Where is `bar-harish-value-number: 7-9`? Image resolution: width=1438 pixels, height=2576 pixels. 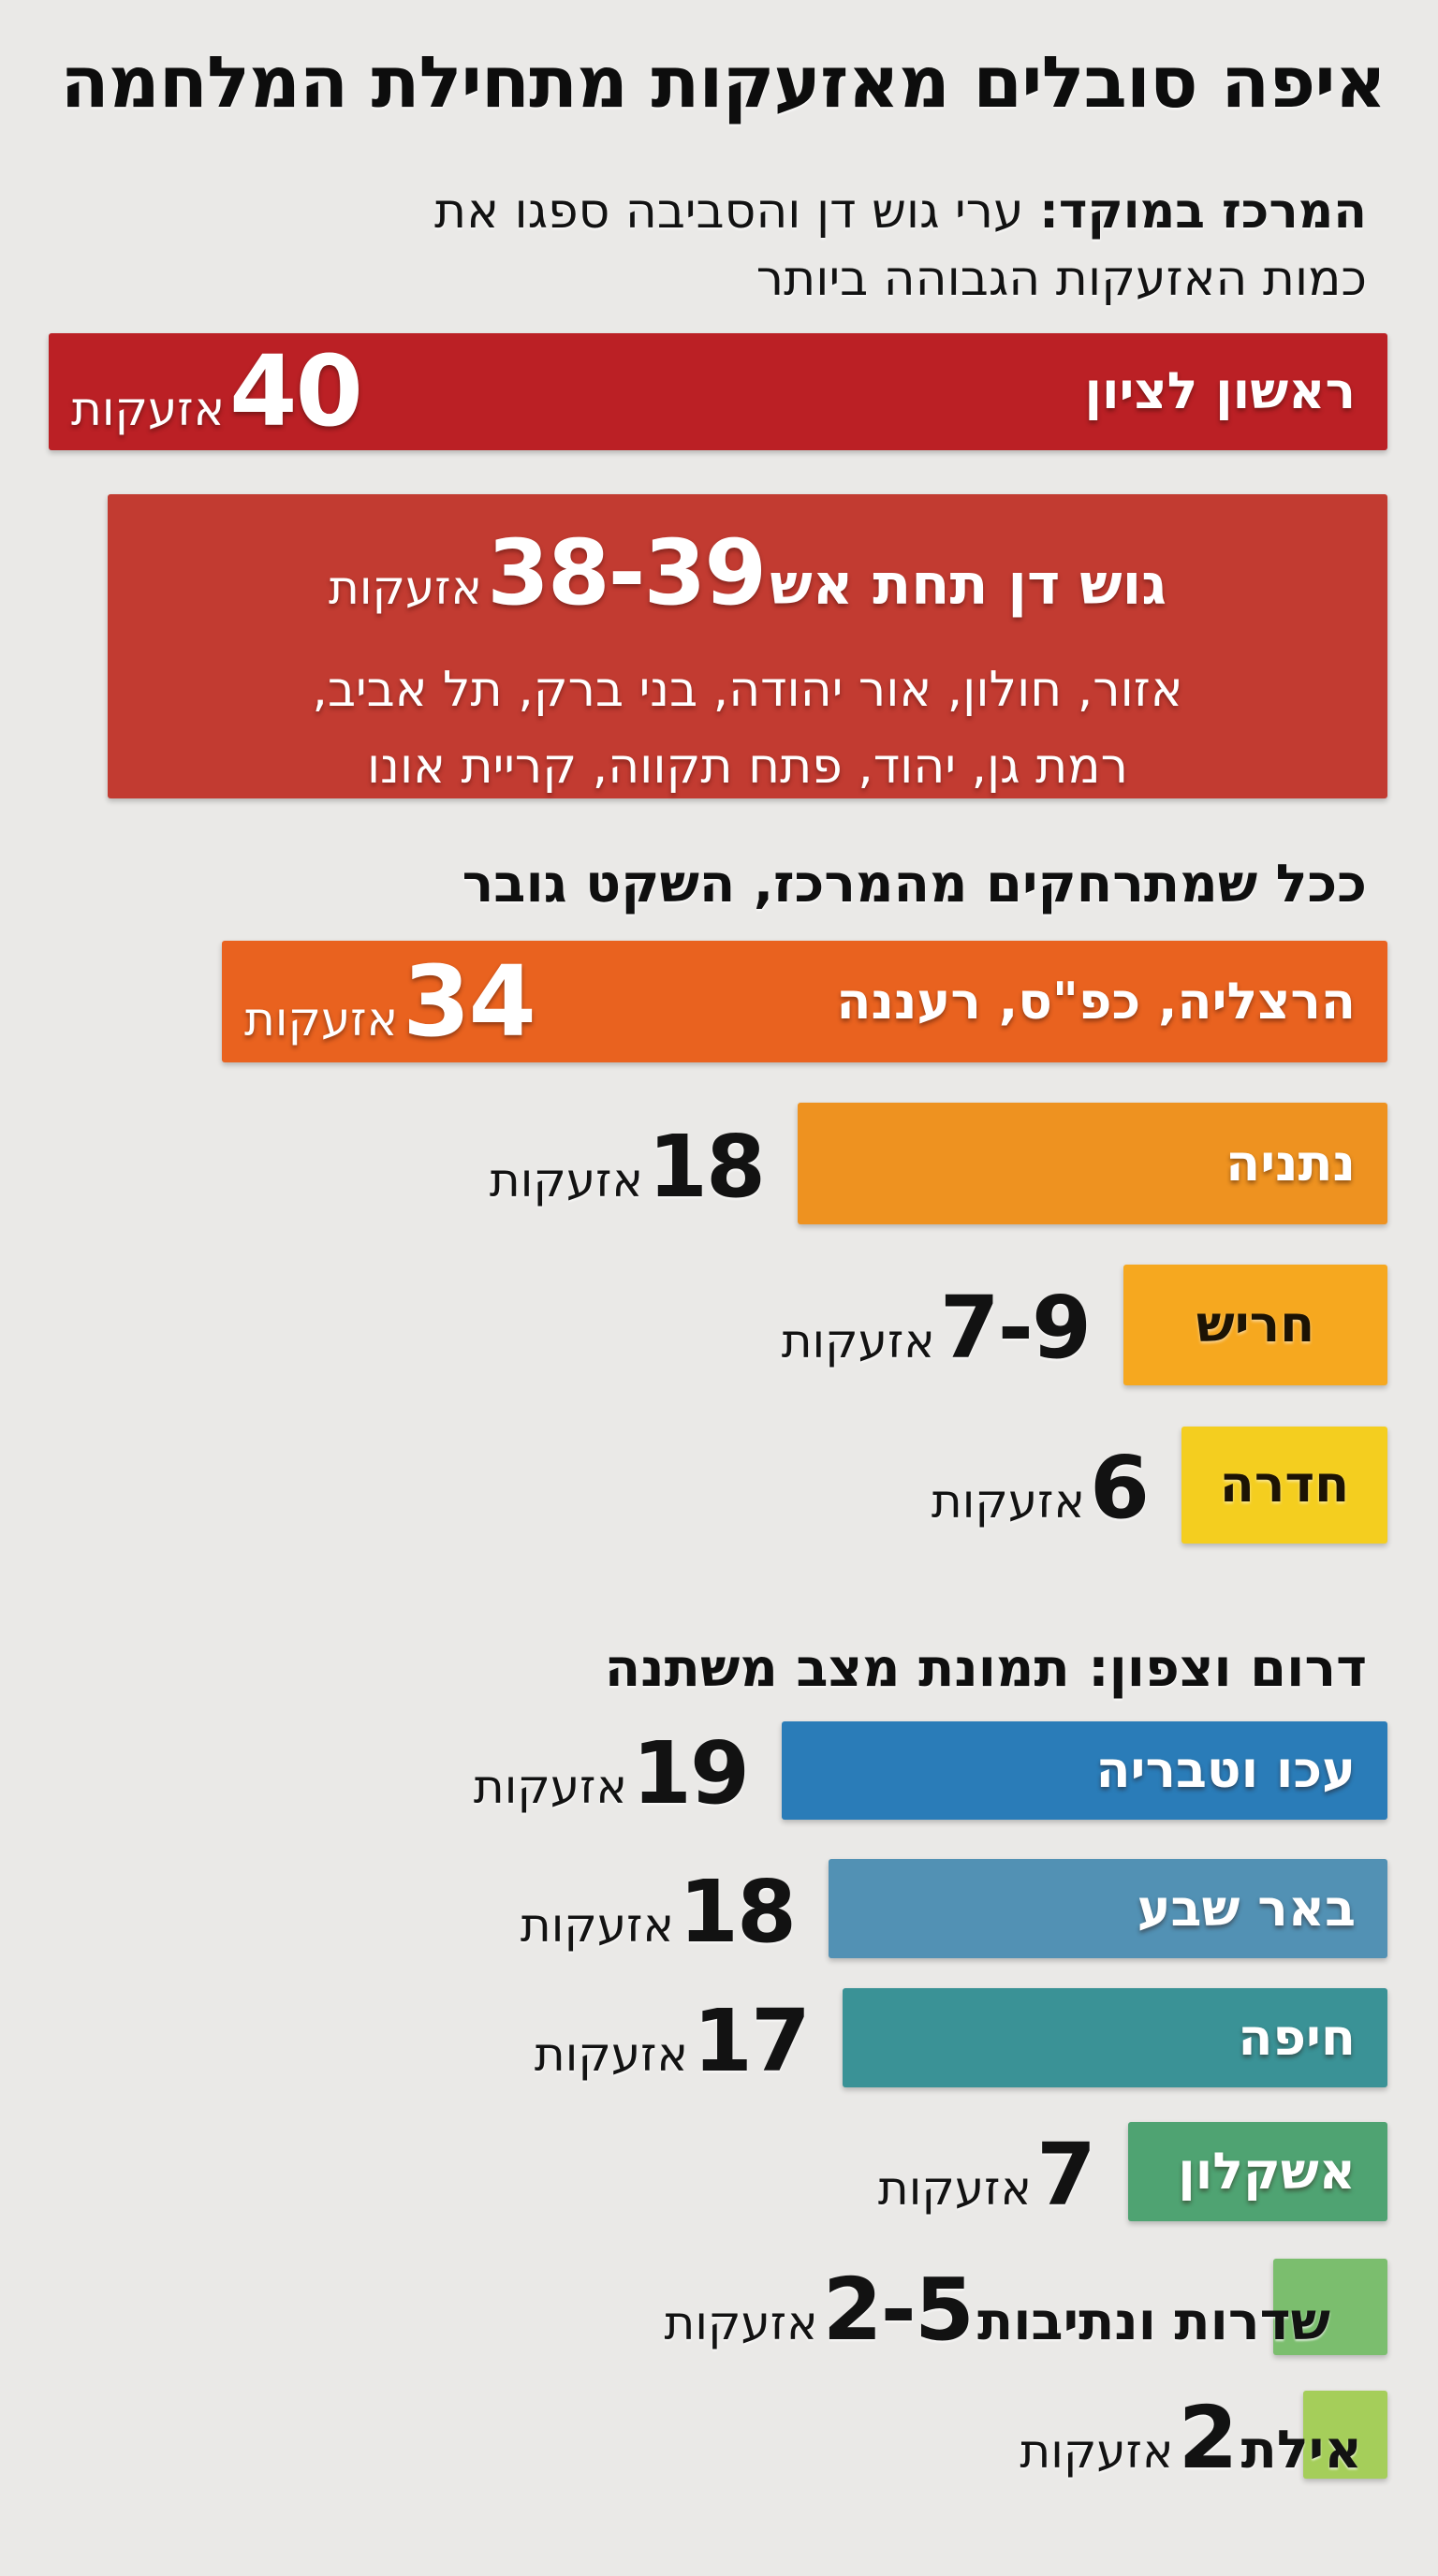 bar-harish-value-number: 7-9 is located at coordinates (1015, 1328).